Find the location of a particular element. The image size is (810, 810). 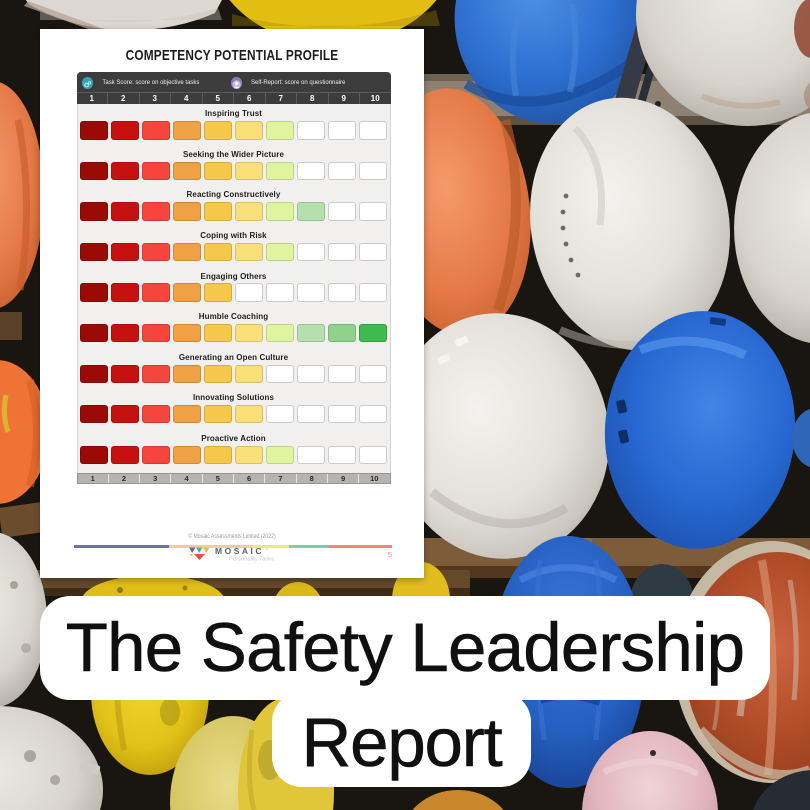

svg-text: MOSAIC is located at coordinates (239, 551).